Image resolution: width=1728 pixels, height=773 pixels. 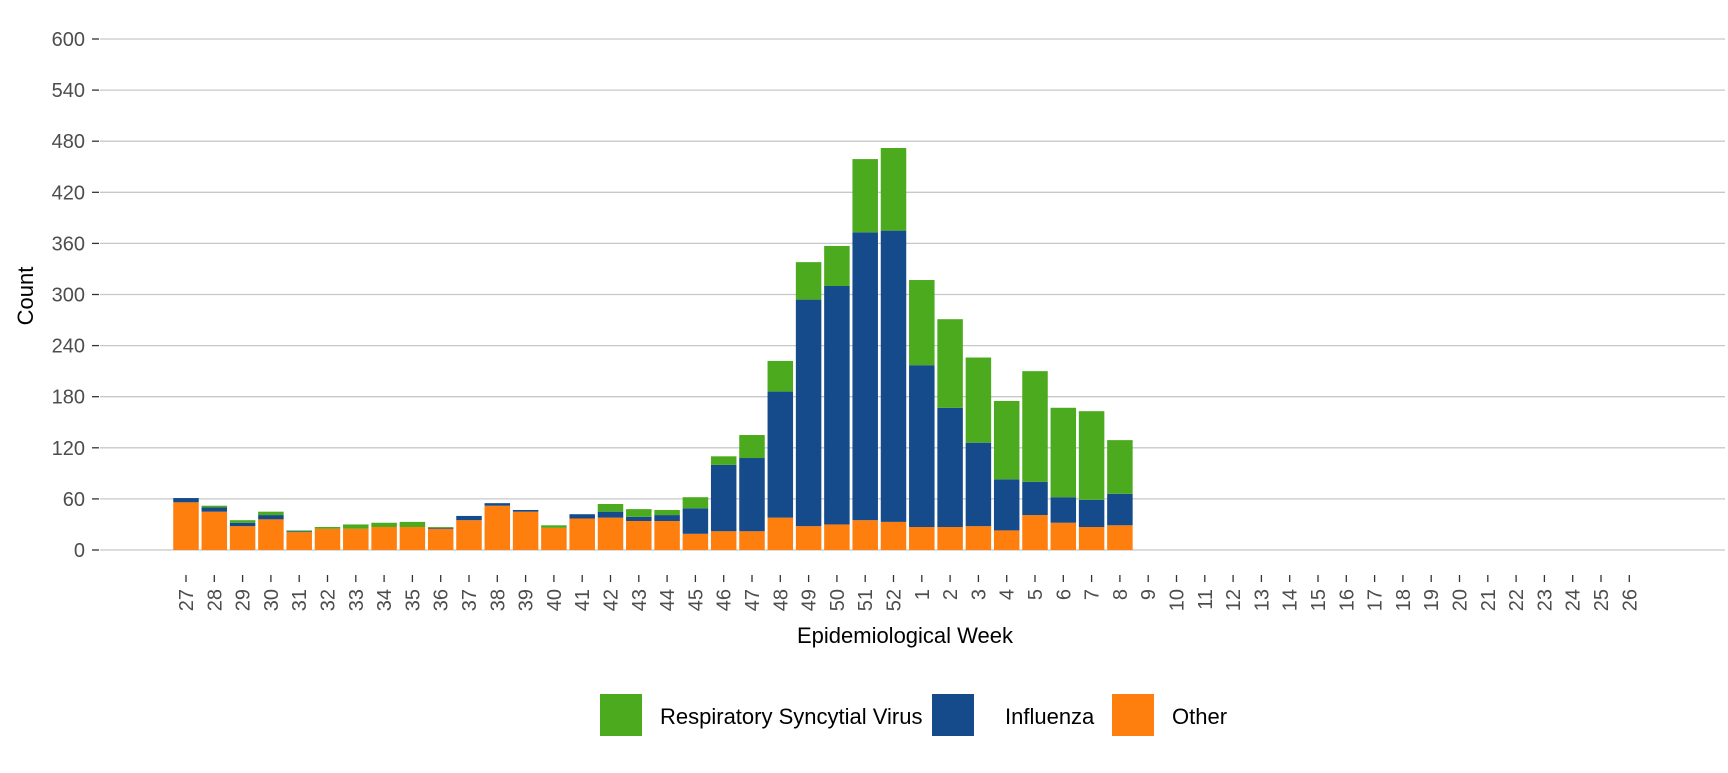 What do you see at coordinates (272, 600) in the screenshot?
I see `x-tick-label: 30` at bounding box center [272, 600].